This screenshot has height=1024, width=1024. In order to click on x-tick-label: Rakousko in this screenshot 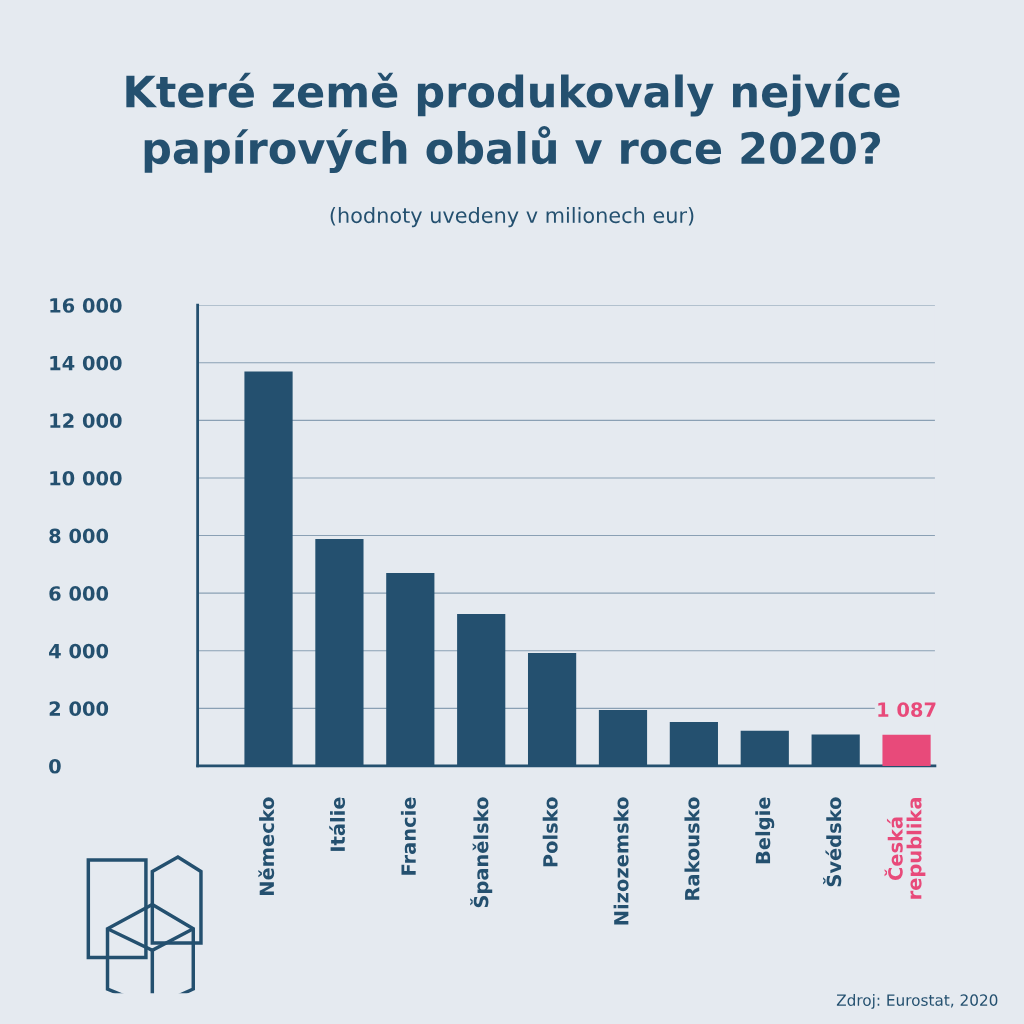, I will do `click(692, 848)`.